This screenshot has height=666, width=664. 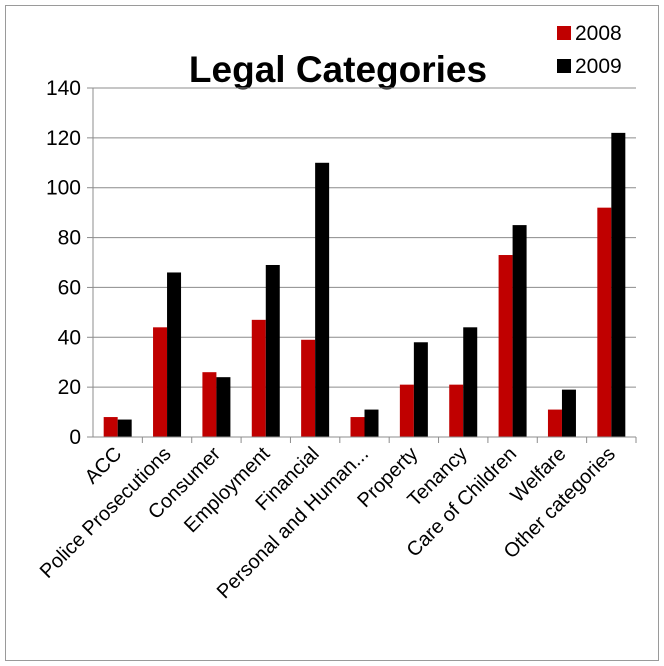 What do you see at coordinates (69, 387) in the screenshot?
I see `y-tick-label: 20` at bounding box center [69, 387].